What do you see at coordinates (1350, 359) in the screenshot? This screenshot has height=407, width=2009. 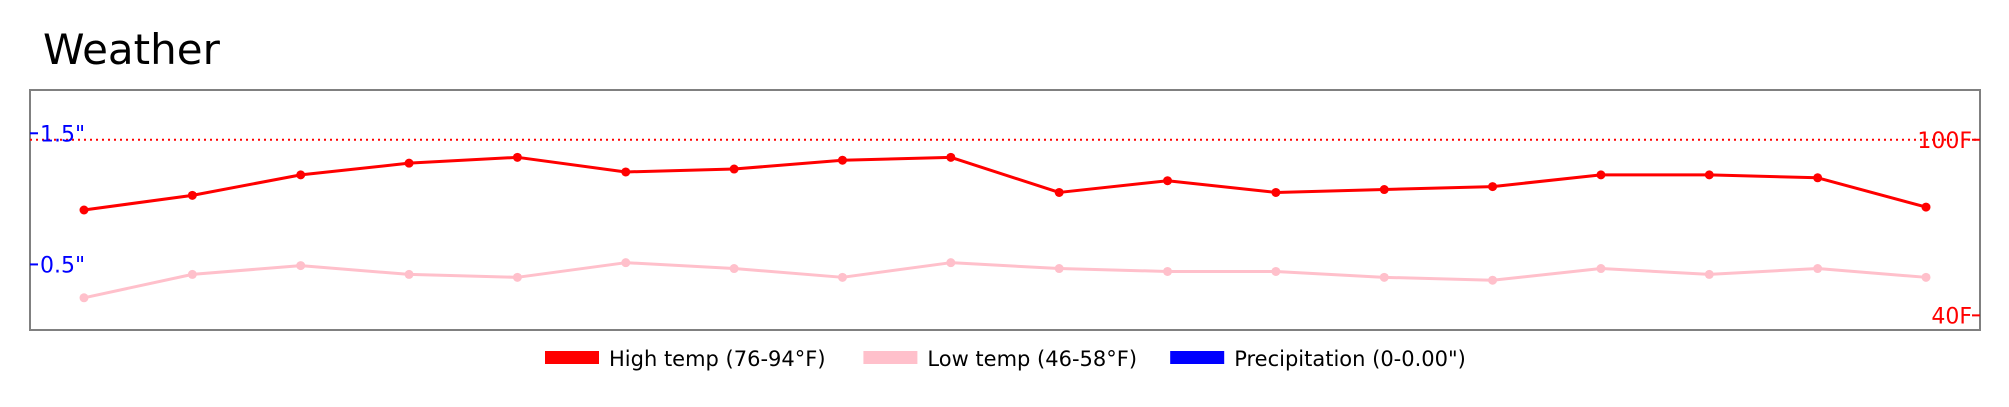 I see `legend-label: Precipitation (0-0.00")` at bounding box center [1350, 359].